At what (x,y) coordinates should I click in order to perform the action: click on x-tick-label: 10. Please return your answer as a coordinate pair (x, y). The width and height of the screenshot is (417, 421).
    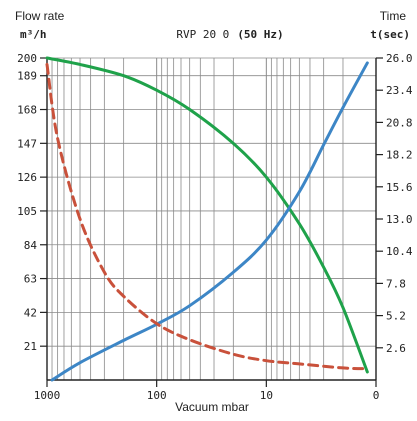
    Looking at the image, I should click on (266, 395).